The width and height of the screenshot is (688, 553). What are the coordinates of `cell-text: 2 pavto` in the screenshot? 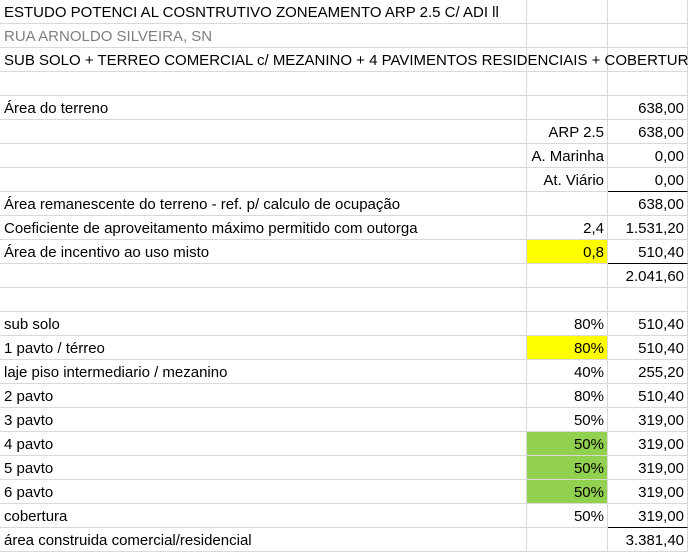 It's located at (29, 396).